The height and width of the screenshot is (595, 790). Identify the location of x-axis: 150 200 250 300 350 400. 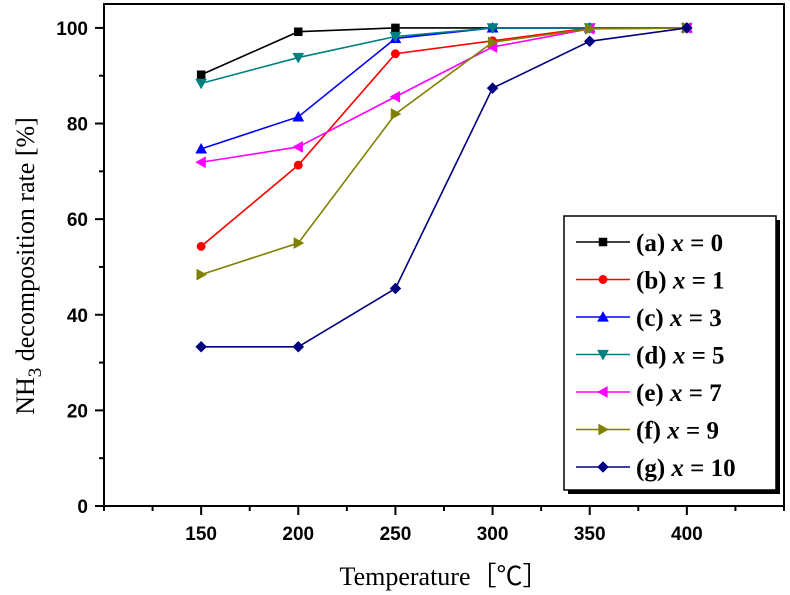
(444, 525).